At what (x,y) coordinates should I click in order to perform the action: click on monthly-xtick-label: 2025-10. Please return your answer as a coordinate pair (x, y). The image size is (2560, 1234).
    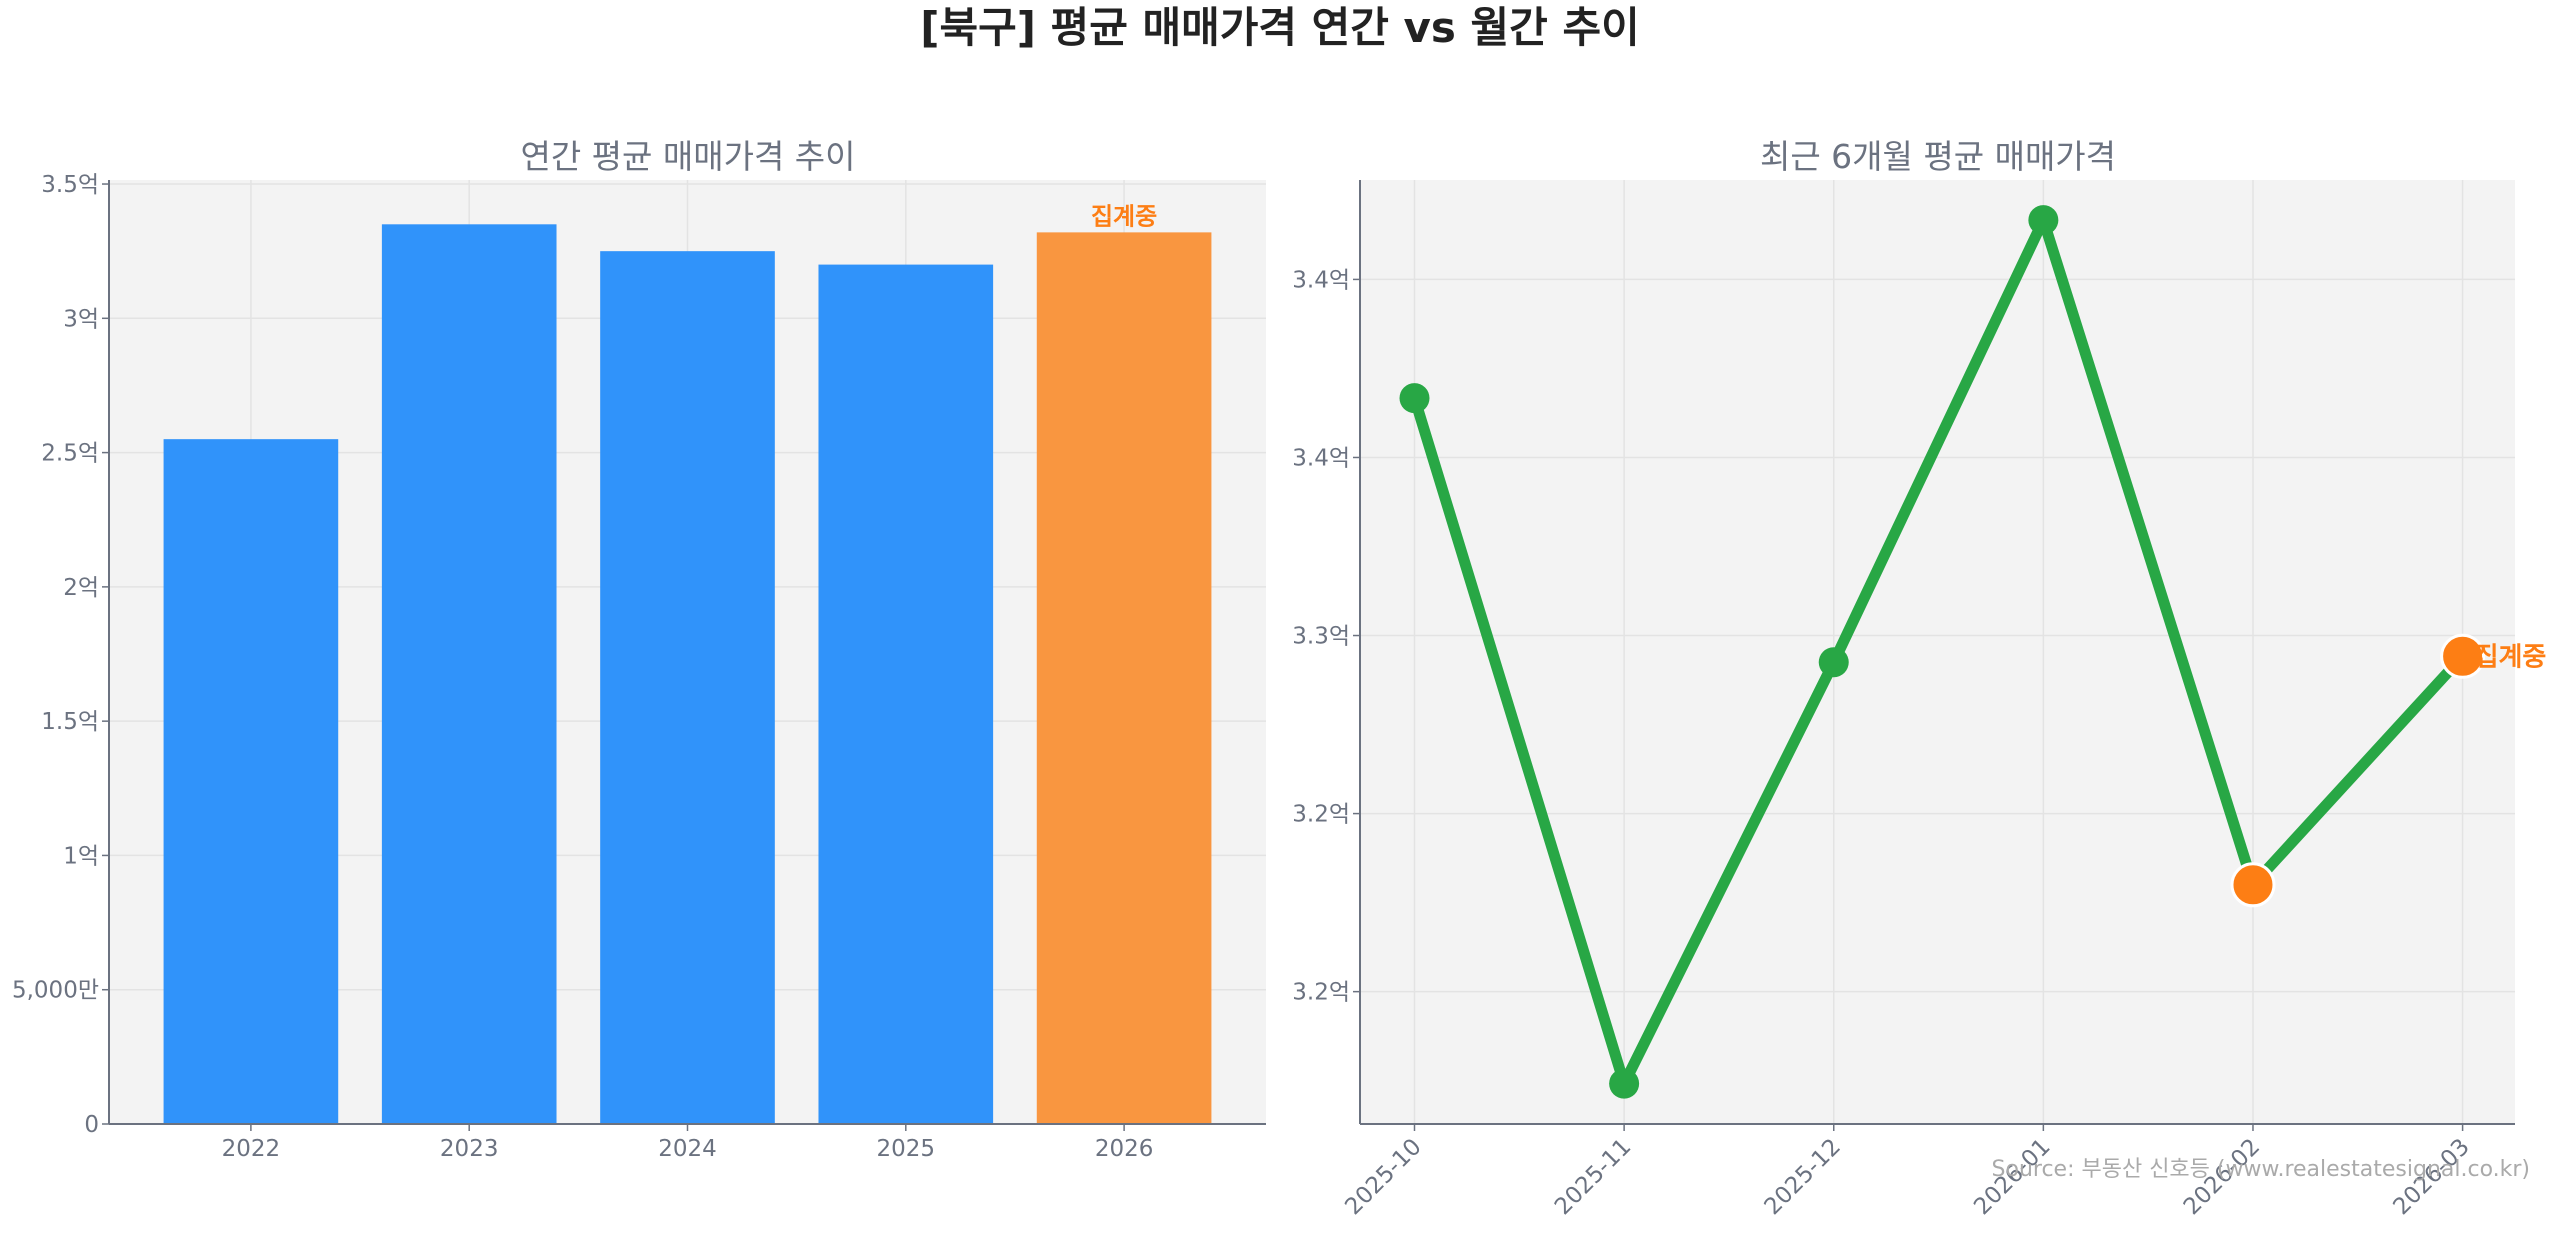
    Looking at the image, I should click on (1383, 1177).